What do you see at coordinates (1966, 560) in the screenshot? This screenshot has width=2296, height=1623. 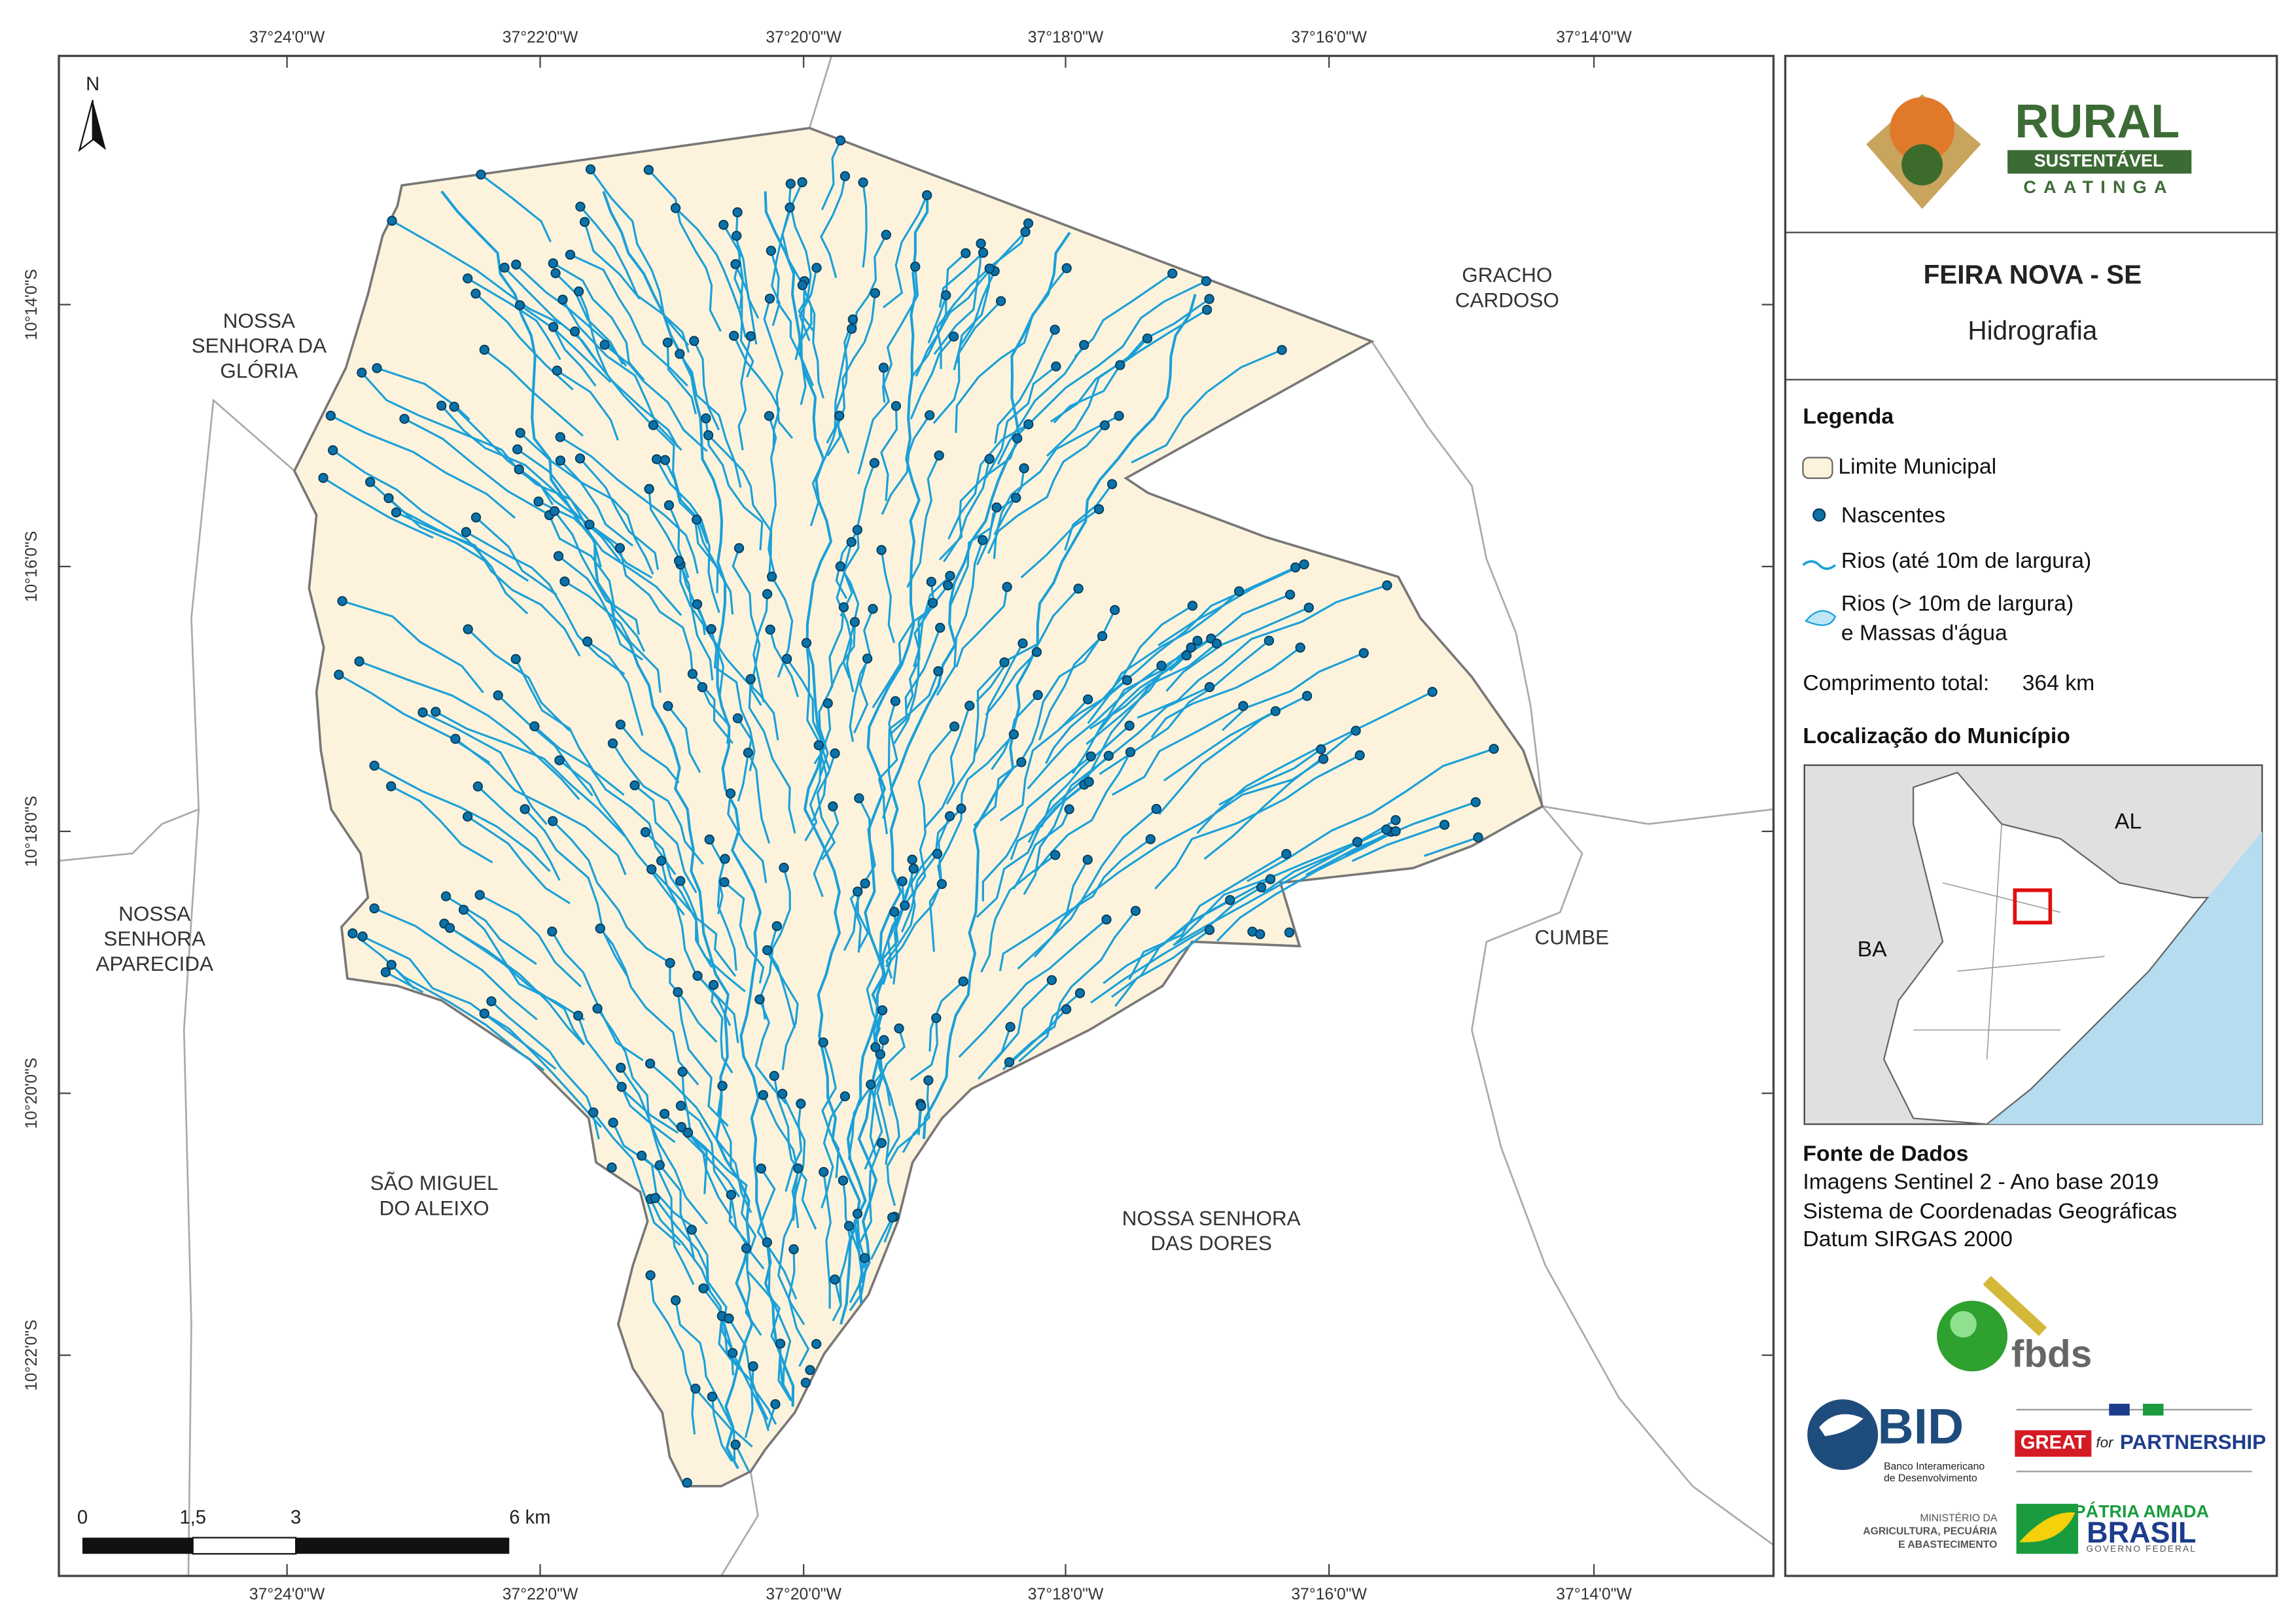 I see `legend-item: Rios (até 10m de largura)` at bounding box center [1966, 560].